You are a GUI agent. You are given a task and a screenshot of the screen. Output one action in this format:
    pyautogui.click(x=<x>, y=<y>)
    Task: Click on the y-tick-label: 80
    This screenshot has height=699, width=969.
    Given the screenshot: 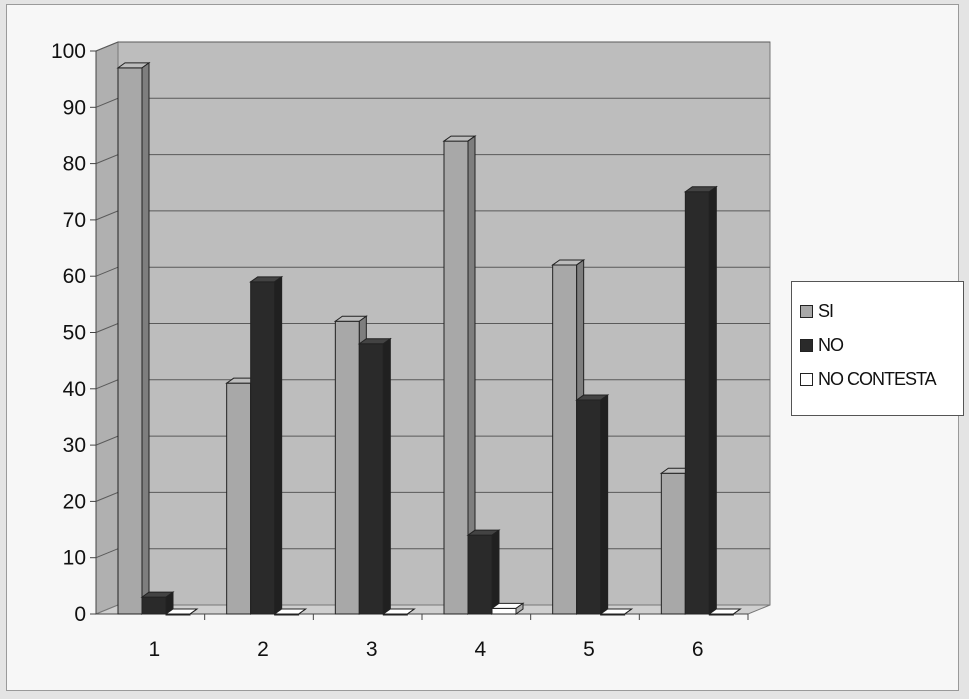 What is the action you would take?
    pyautogui.click(x=74, y=164)
    